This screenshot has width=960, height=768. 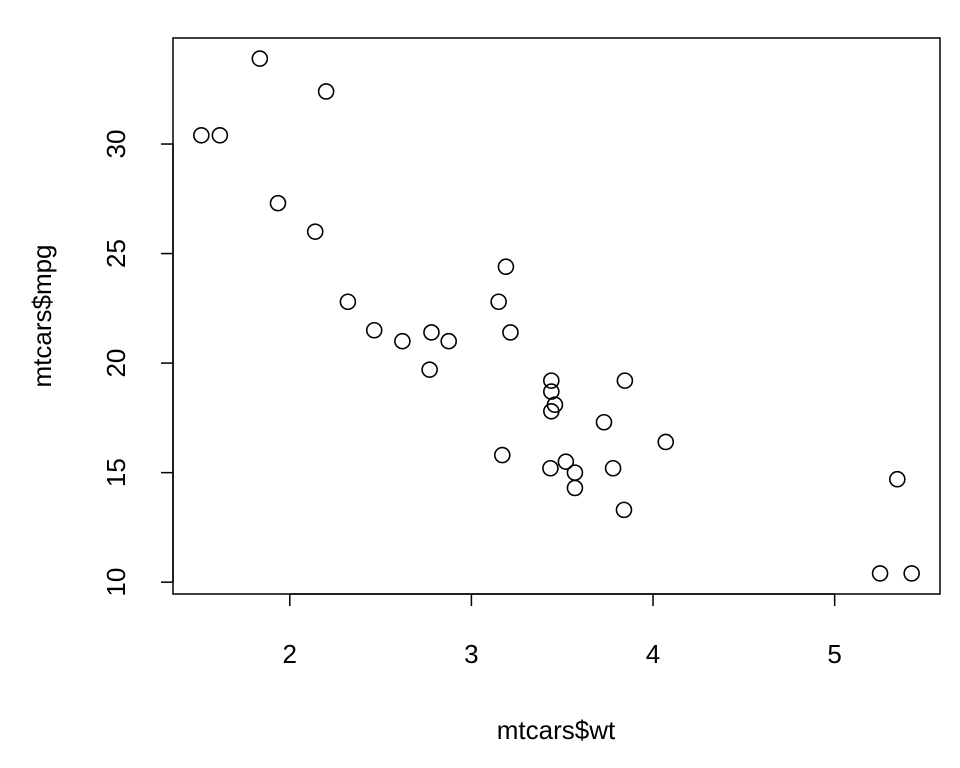 What do you see at coordinates (290, 654) in the screenshot?
I see `x-tick-label: 2` at bounding box center [290, 654].